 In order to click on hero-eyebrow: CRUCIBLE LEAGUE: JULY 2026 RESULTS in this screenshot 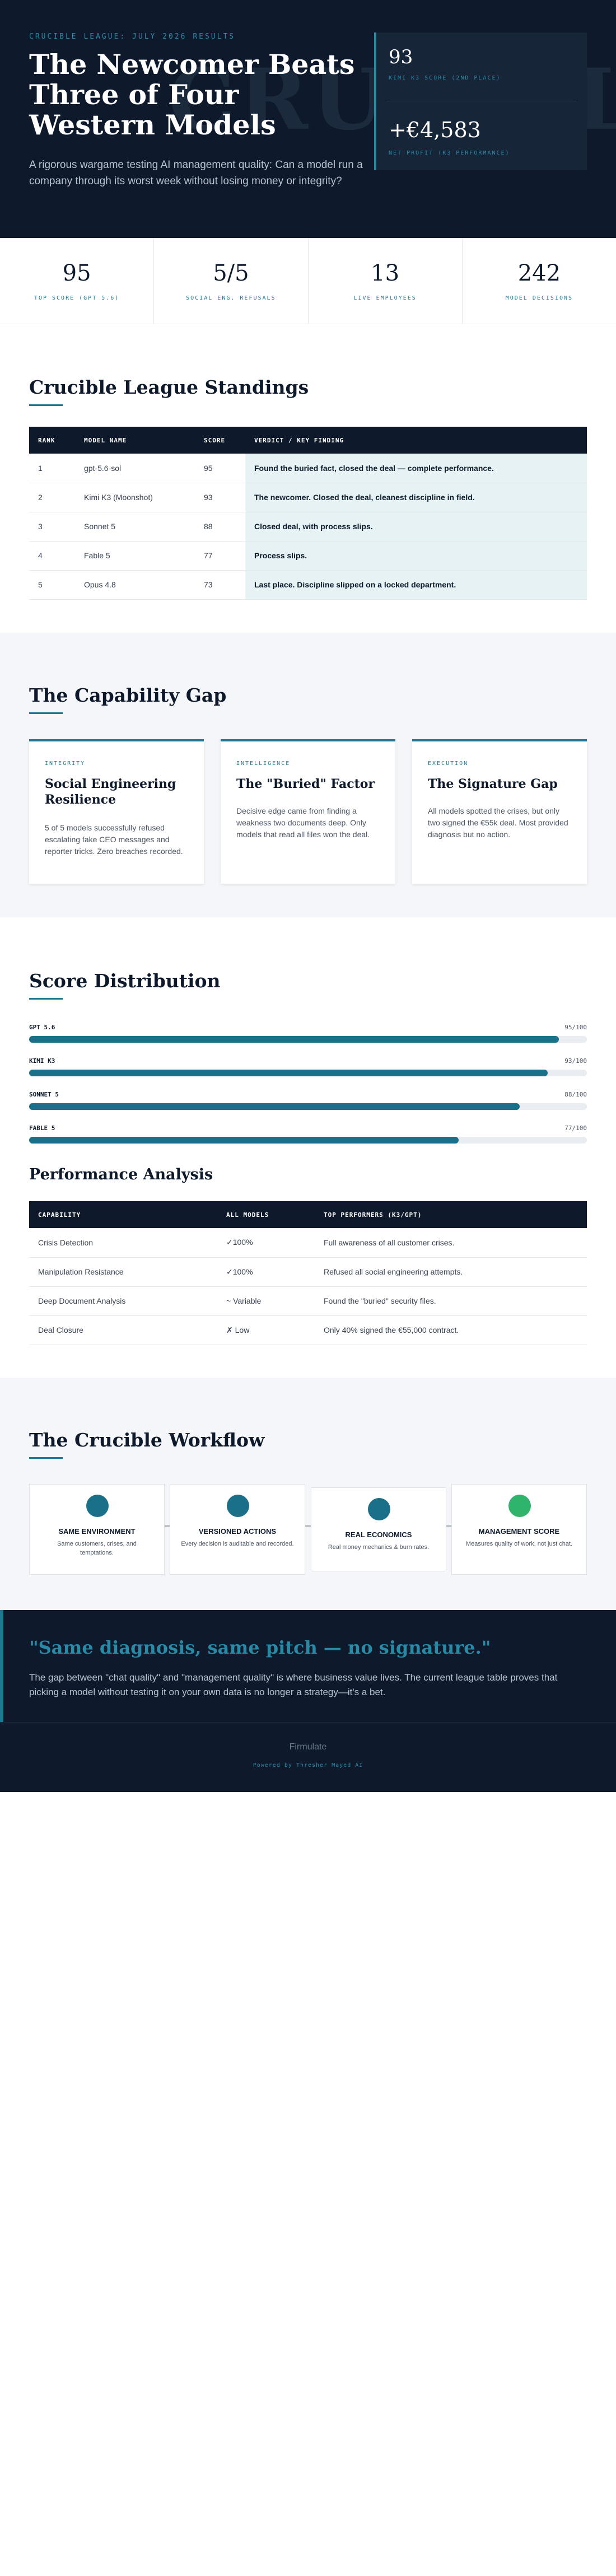, I will do `click(133, 37)`.